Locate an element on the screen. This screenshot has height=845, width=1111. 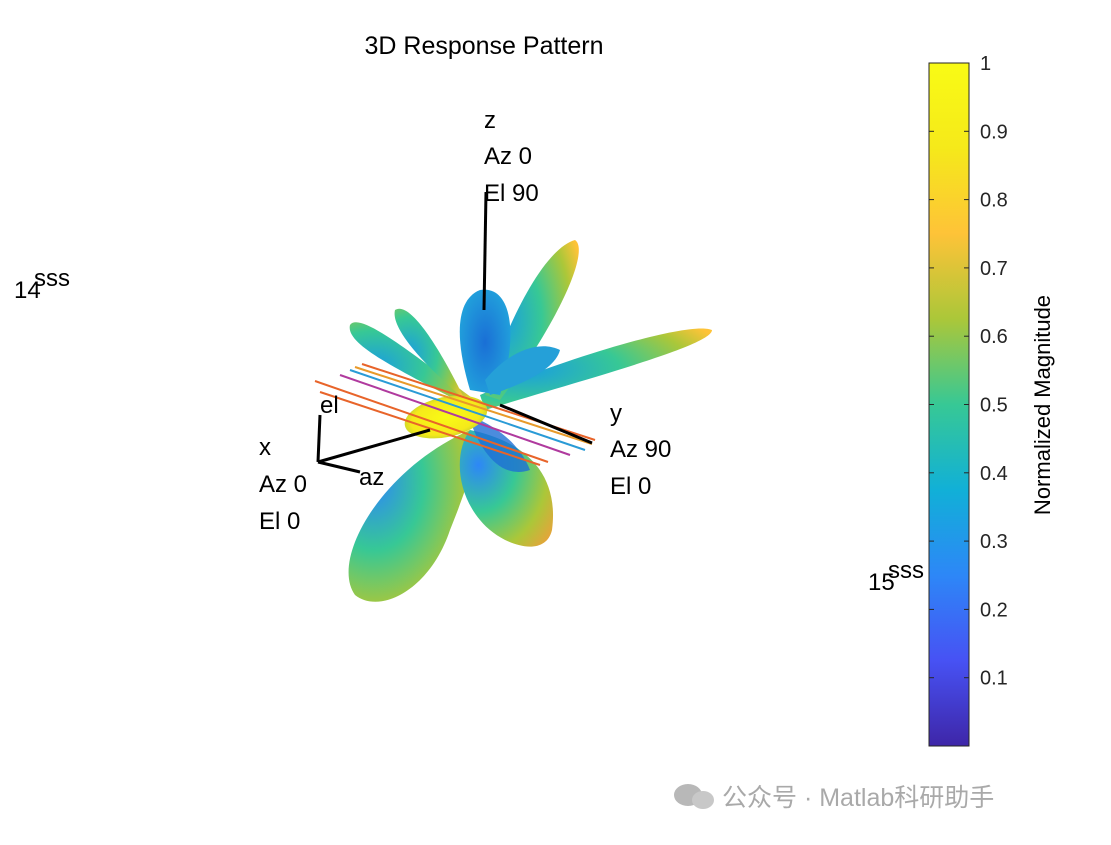
pattern-surface is located at coordinates (530, 421).